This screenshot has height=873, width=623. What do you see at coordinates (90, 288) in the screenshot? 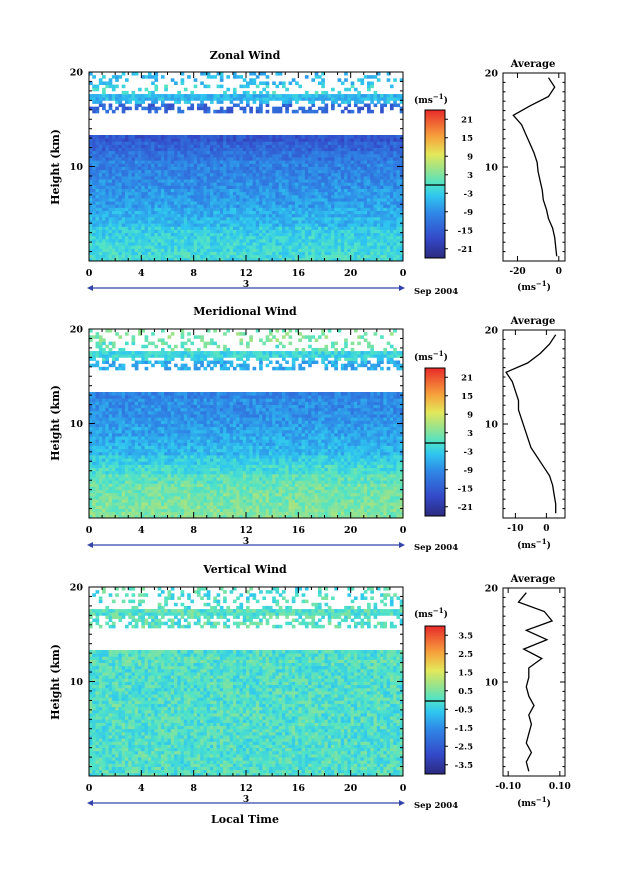
I see `timeline-arrow-left` at bounding box center [90, 288].